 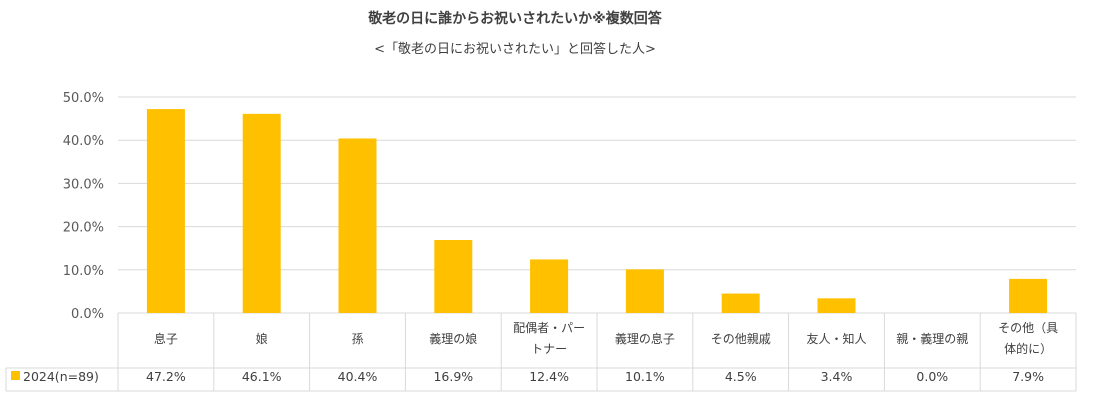 What do you see at coordinates (166, 338) in the screenshot?
I see `category-label: 息子` at bounding box center [166, 338].